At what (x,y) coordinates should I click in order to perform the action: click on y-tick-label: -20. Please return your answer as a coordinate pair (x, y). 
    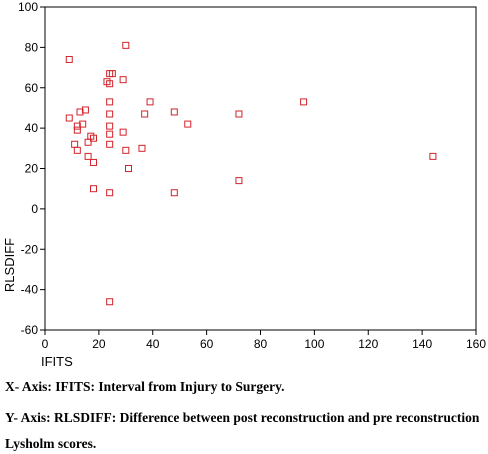
    Looking at the image, I should click on (30, 249).